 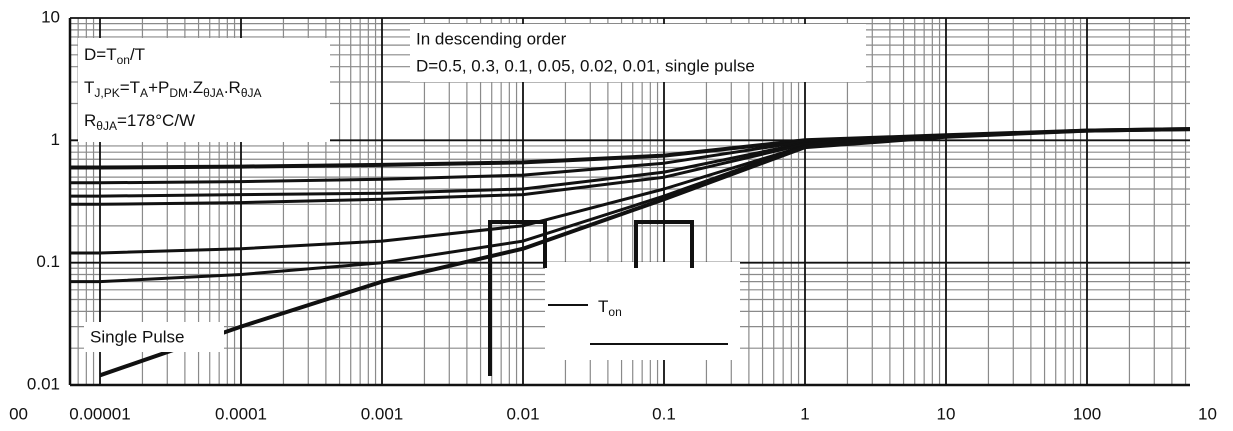 What do you see at coordinates (156, 120) in the screenshot?
I see `text-run: =178°C/W` at bounding box center [156, 120].